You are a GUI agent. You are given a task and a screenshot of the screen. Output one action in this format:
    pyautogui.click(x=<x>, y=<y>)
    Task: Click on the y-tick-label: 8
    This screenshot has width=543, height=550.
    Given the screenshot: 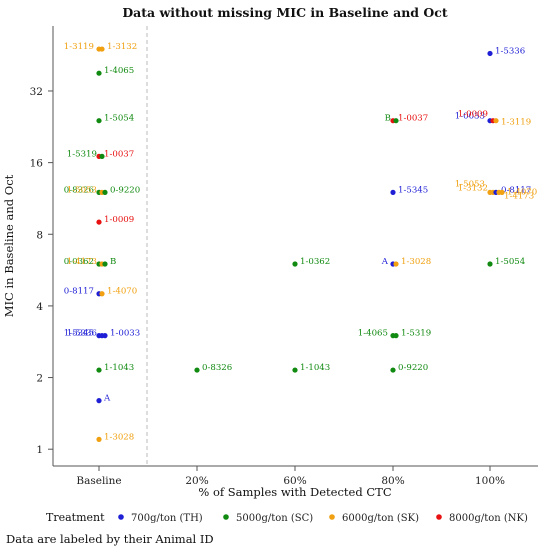 What is the action you would take?
    pyautogui.click(x=39, y=235)
    